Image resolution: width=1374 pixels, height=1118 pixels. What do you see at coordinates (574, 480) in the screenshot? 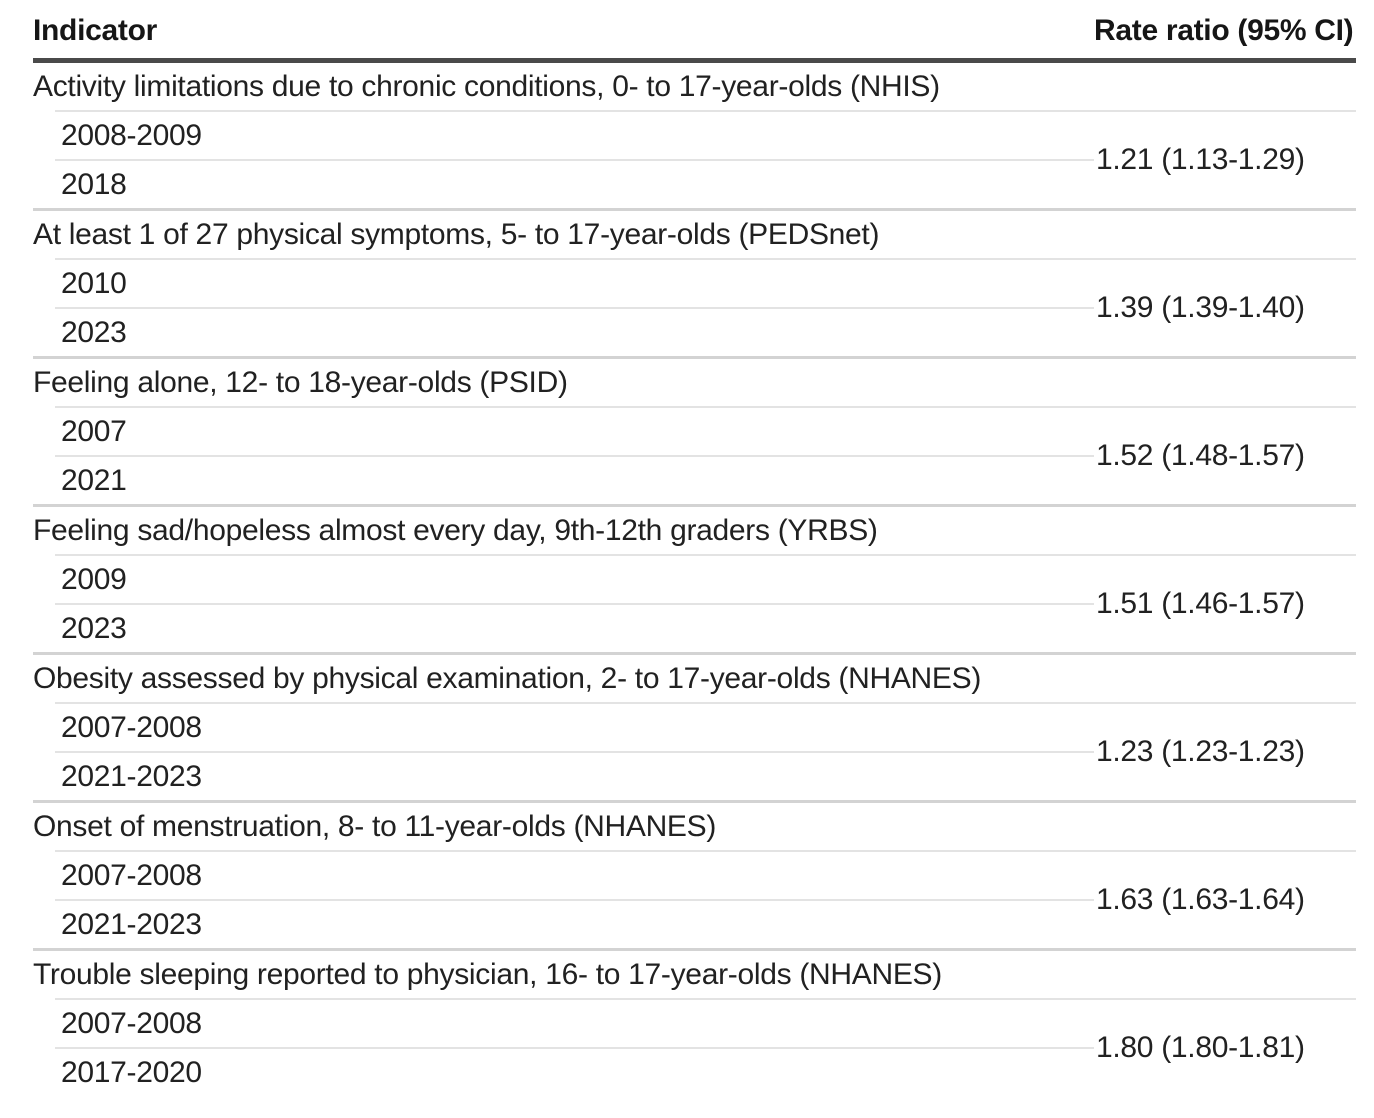
I see `period-row: 2021` at bounding box center [574, 480].